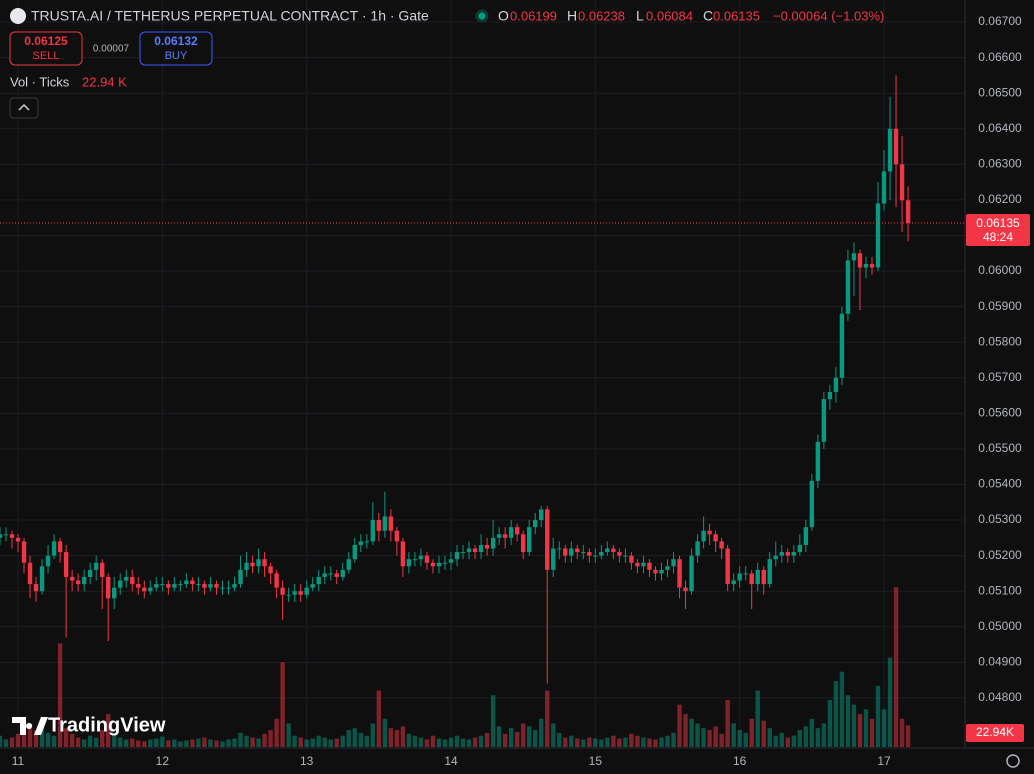 The width and height of the screenshot is (1034, 774). What do you see at coordinates (736, 15) in the screenshot?
I see `ohlc-value: 0.06135` at bounding box center [736, 15].